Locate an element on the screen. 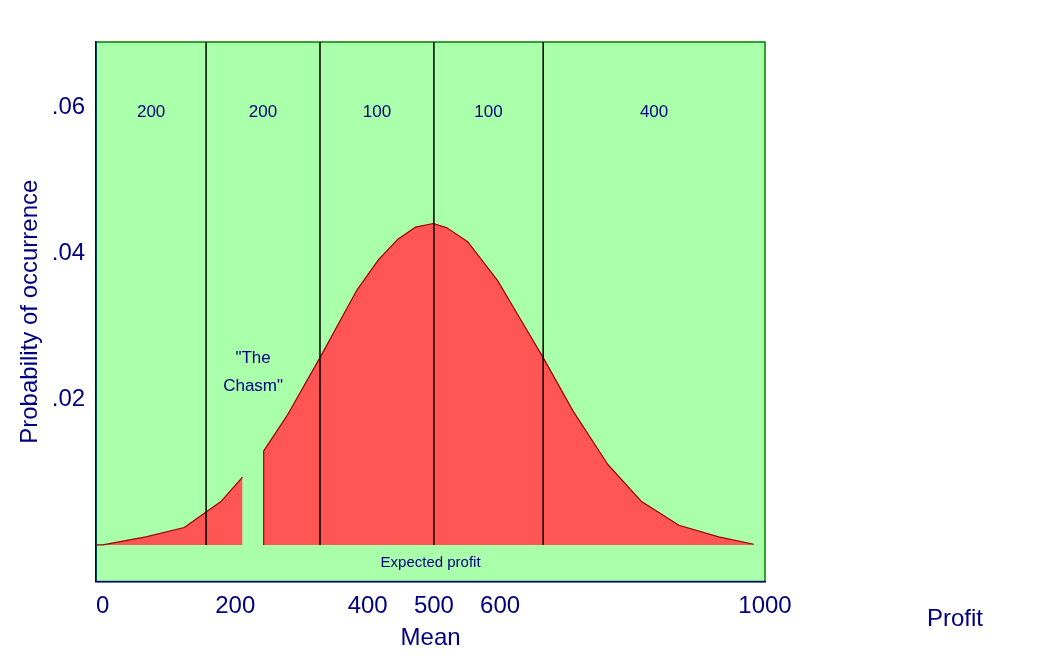  x-tick-label: 500 is located at coordinates (433, 605).